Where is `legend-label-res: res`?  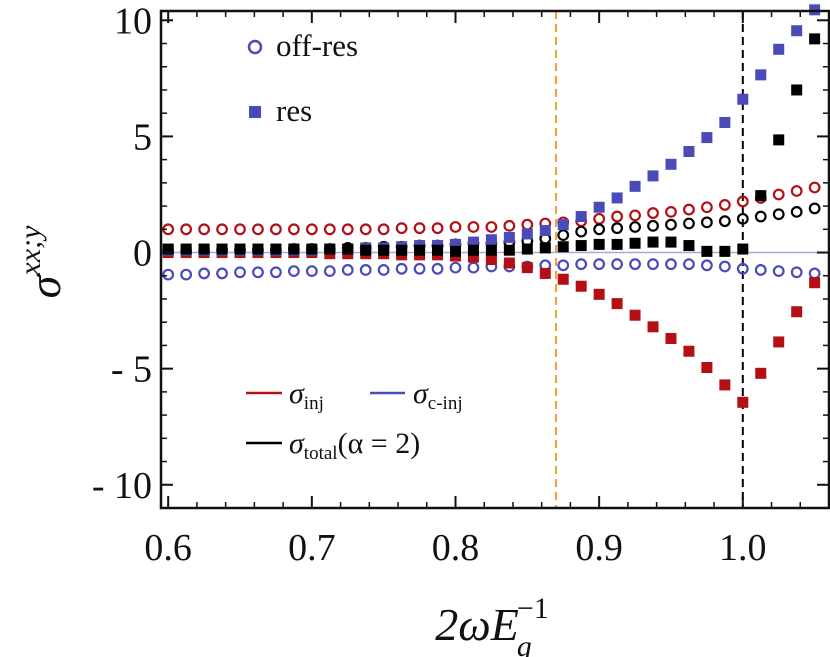 legend-label-res: res is located at coordinates (294, 110).